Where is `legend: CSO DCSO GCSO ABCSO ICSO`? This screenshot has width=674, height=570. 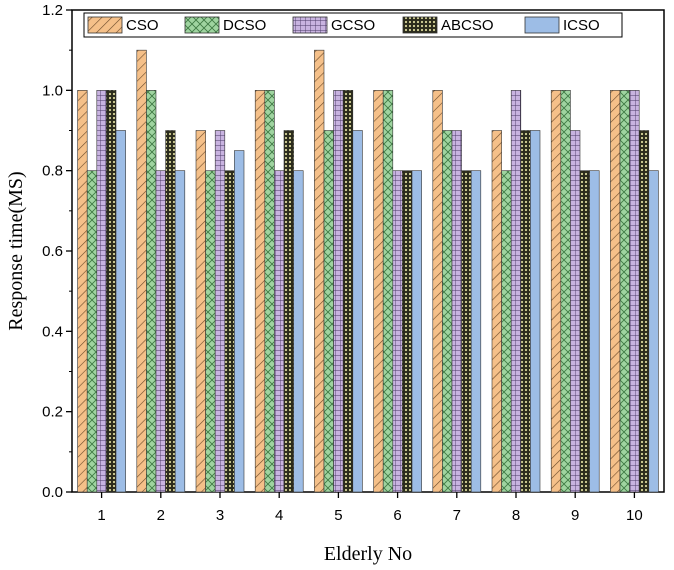
legend: CSO DCSO GCSO ABCSO ICSO is located at coordinates (353, 25).